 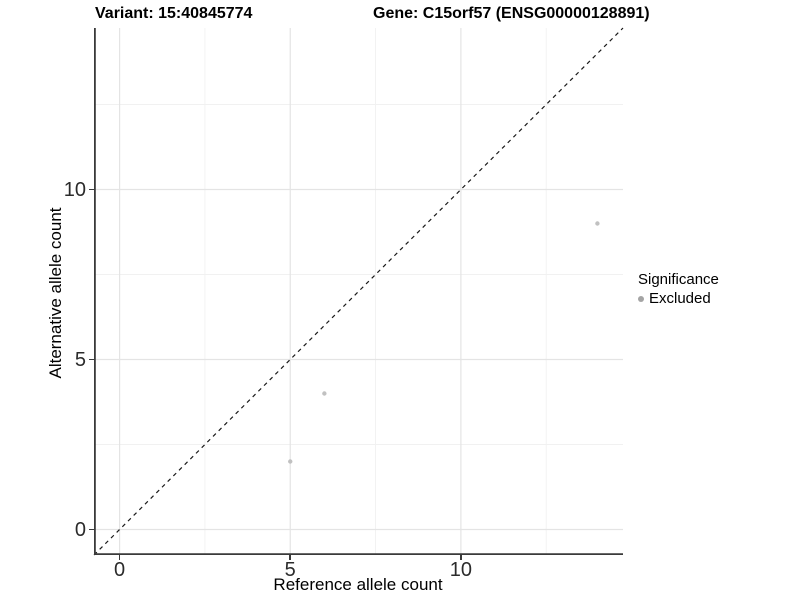 What do you see at coordinates (174, 13) in the screenshot?
I see `variant-title: Variant: 15:40845774` at bounding box center [174, 13].